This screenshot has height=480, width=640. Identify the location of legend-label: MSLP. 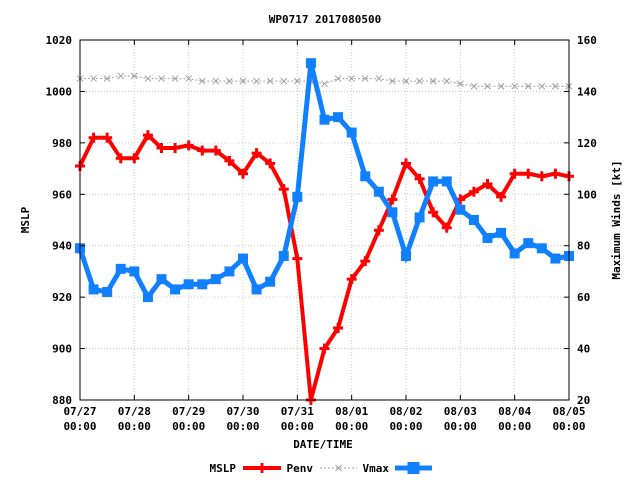
(223, 468).